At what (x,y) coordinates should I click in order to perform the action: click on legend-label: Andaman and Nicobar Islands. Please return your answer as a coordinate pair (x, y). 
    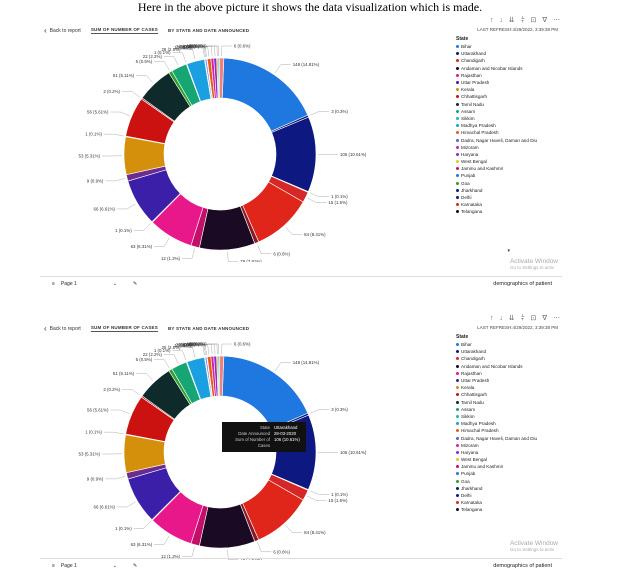
    Looking at the image, I should click on (492, 366).